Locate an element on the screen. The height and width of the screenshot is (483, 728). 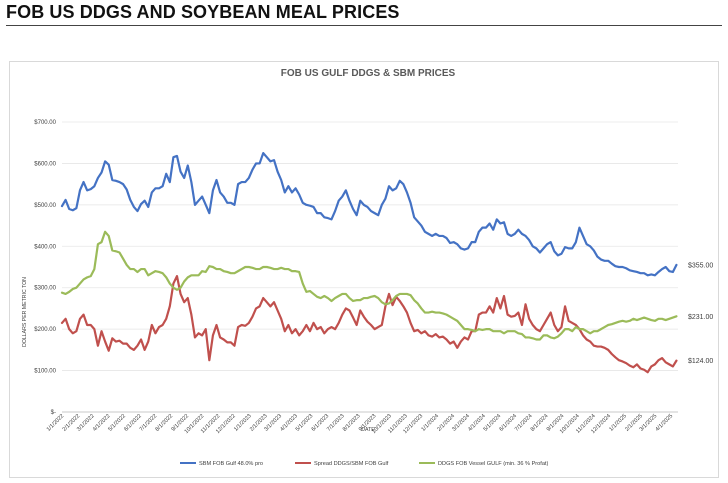
y-tick-label: $200.00 is located at coordinates (45, 330).